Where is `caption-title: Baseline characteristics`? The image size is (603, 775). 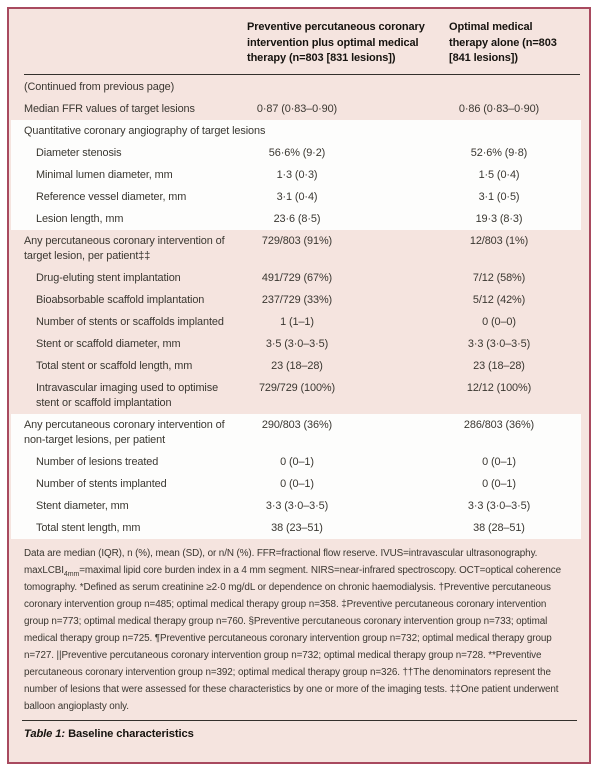
caption-title: Baseline characteristics is located at coordinates (131, 734).